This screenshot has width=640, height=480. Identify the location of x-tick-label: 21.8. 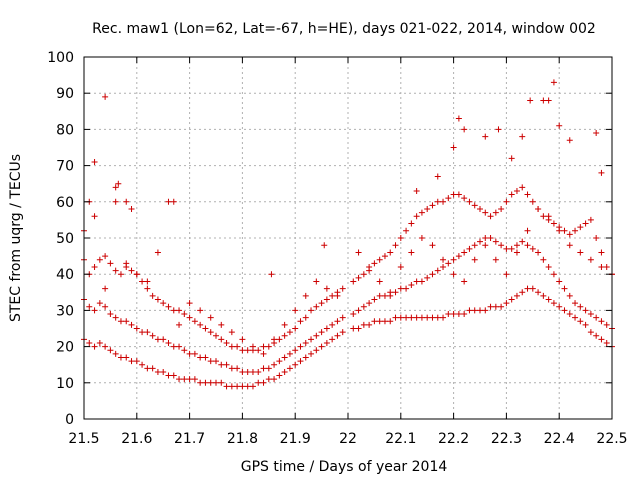
(242, 439).